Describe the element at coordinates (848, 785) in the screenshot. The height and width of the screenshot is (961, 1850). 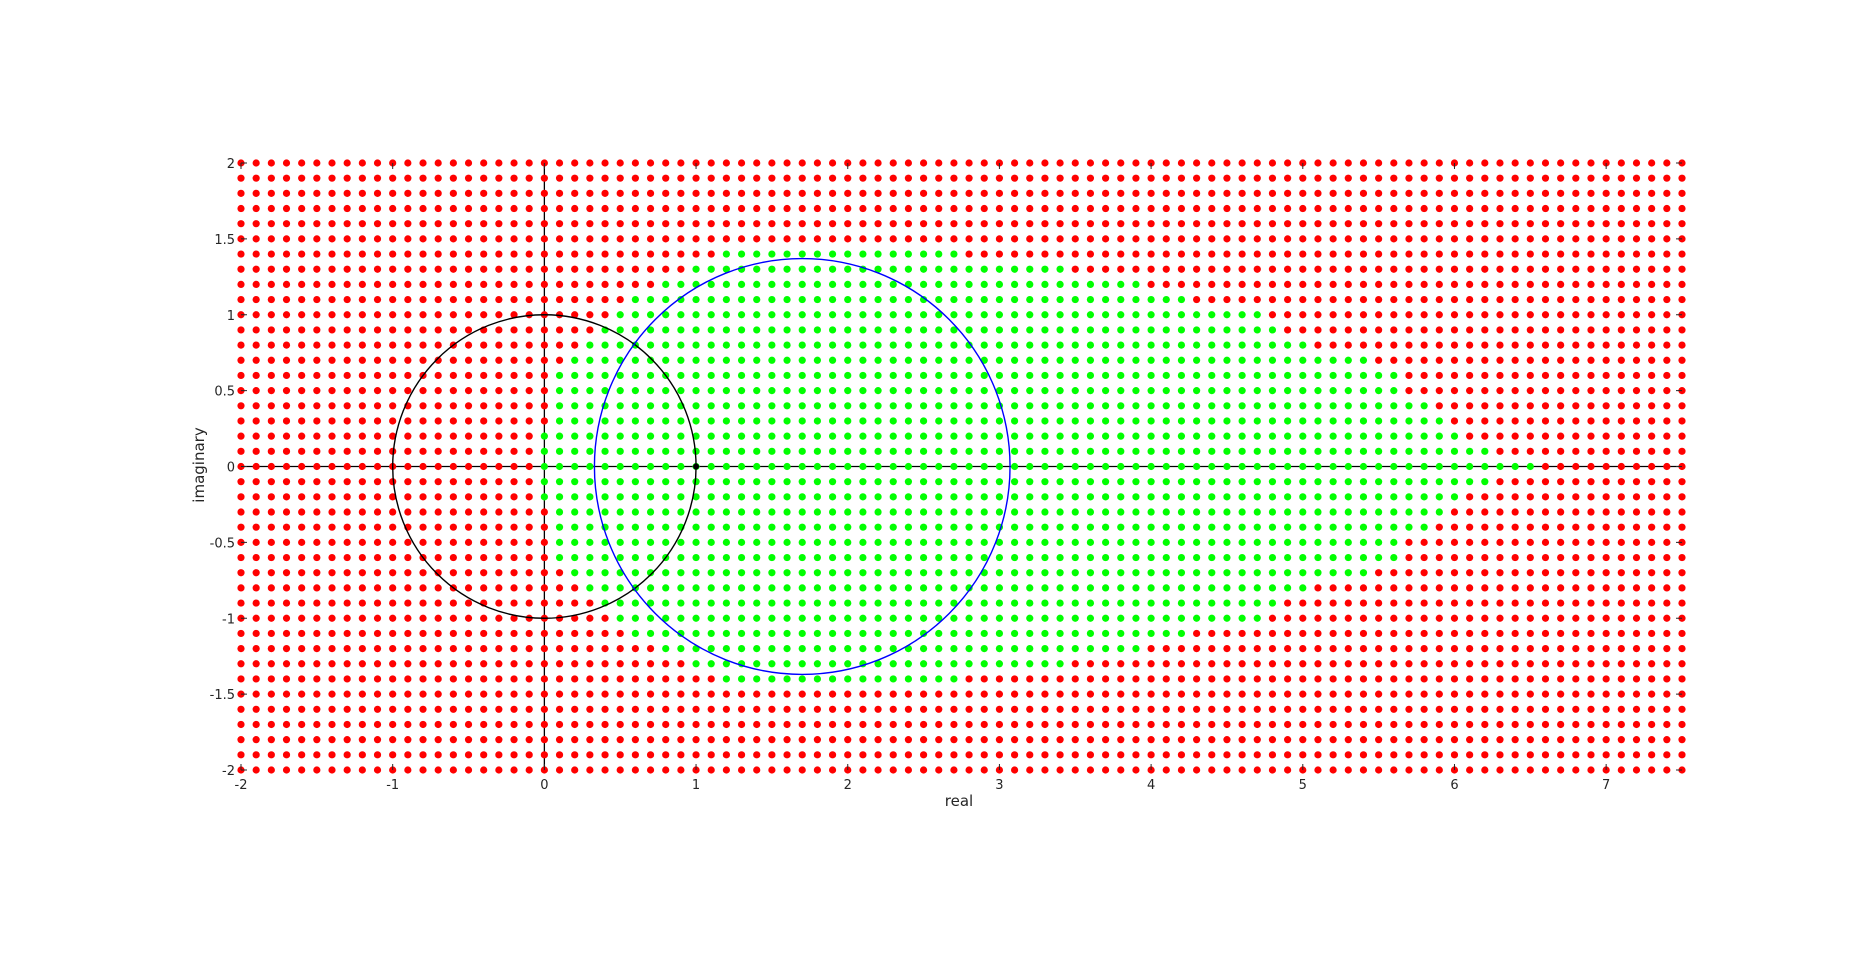
I see `x-tick-label: 2` at that location.